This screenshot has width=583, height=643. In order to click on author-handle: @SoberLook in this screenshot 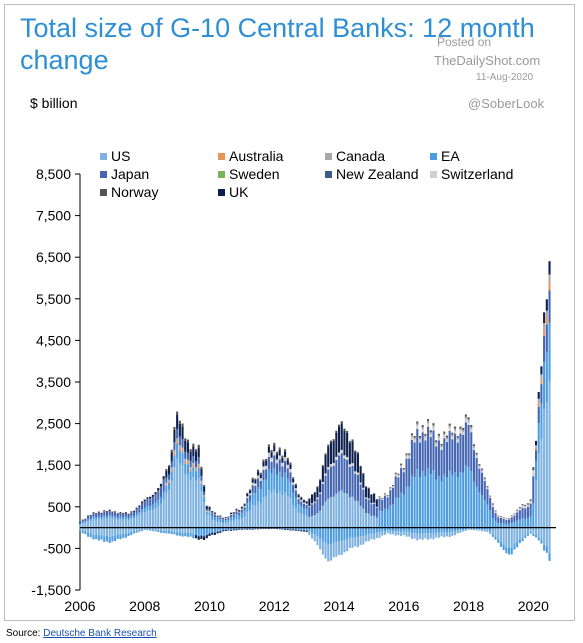, I will do `click(506, 103)`.